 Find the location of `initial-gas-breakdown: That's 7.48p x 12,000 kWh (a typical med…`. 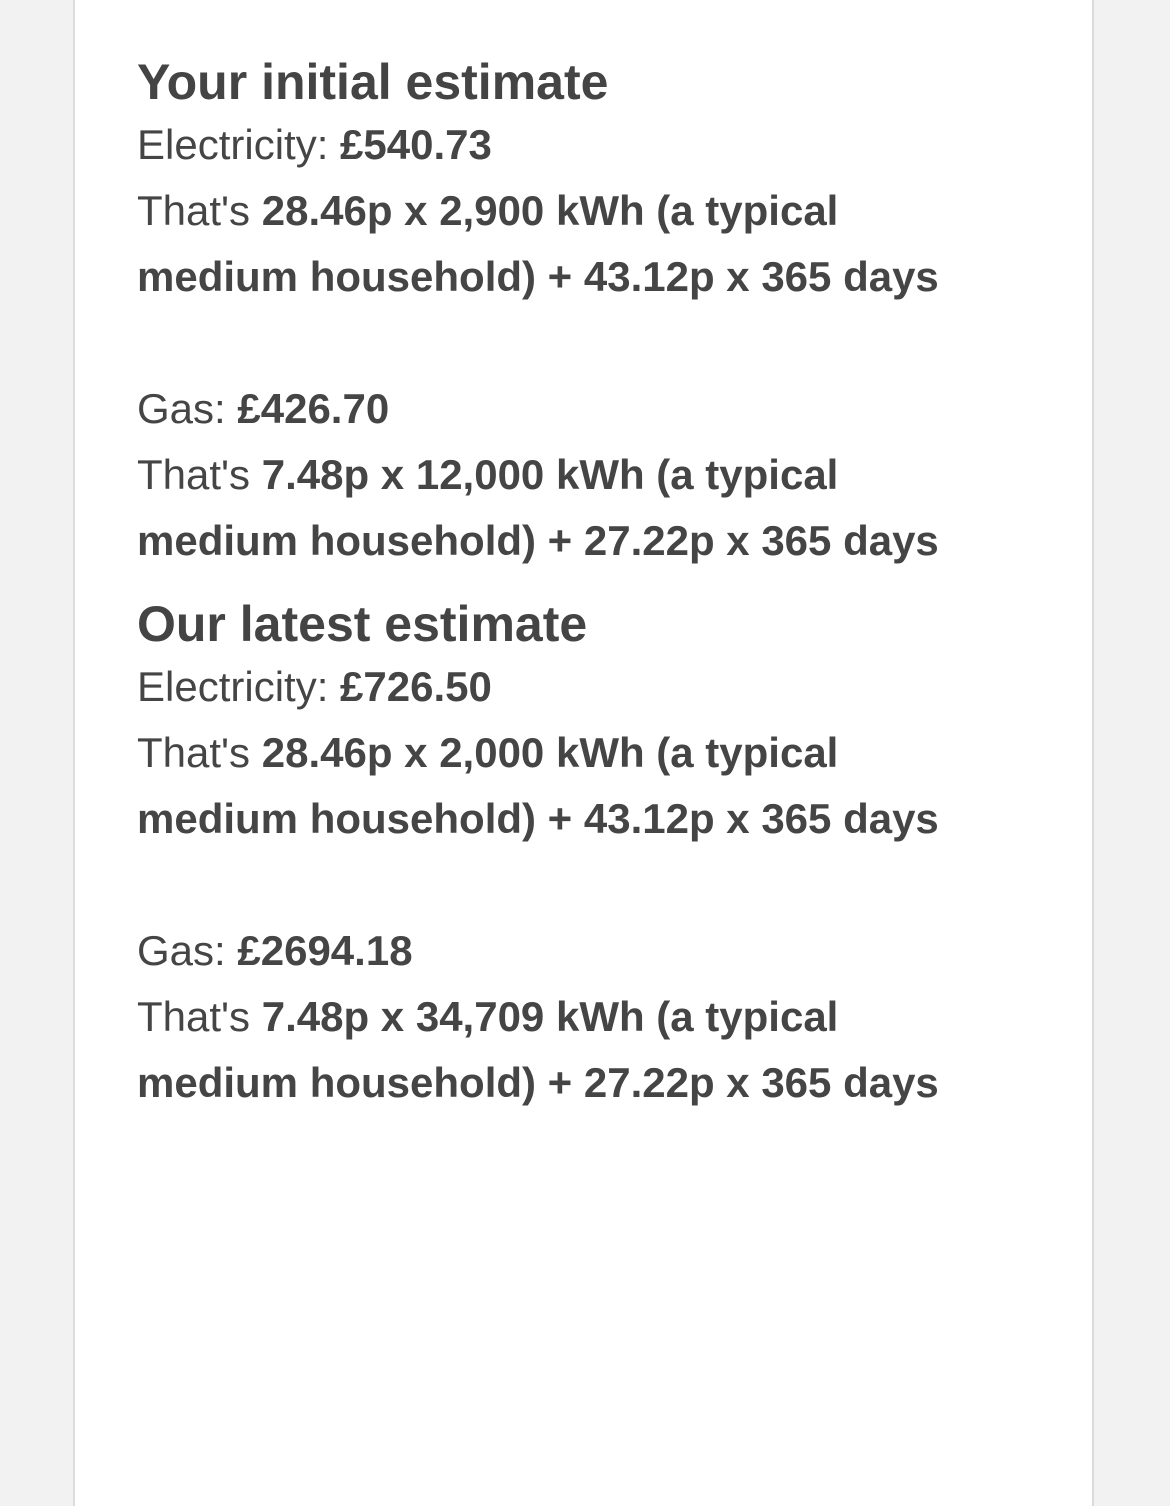

initial-gas-breakdown: That's 7.48p x 12,000 kWh (a typical med… is located at coordinates (567, 508).